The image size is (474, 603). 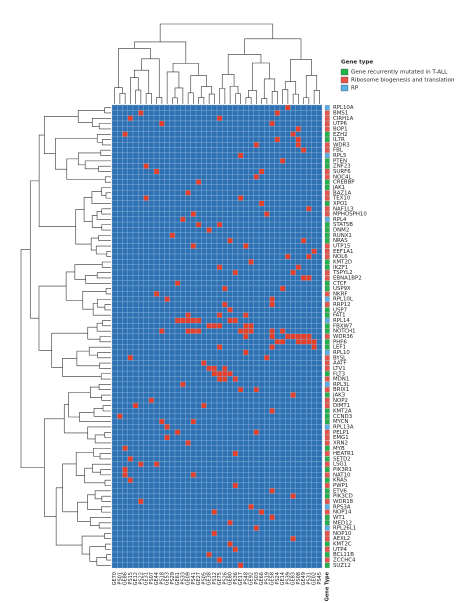 I want to click on row-label: EBNA1BP2, so click(x=347, y=278).